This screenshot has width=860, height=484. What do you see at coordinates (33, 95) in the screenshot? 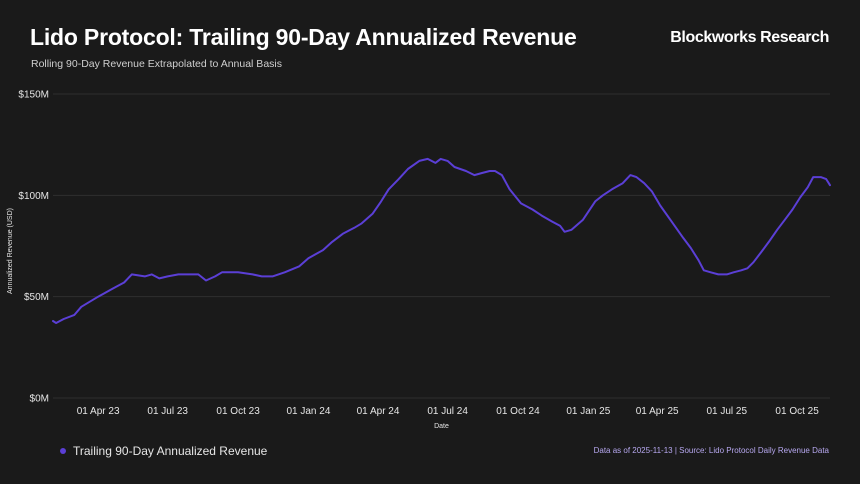
I see `y-tick-label: $150M` at bounding box center [33, 95].